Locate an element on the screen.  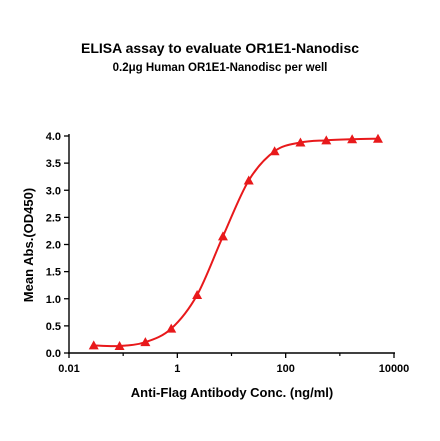
x-axis-label: Anti-Flag Antibody Conc. (ng/ml) is located at coordinates (232, 392).